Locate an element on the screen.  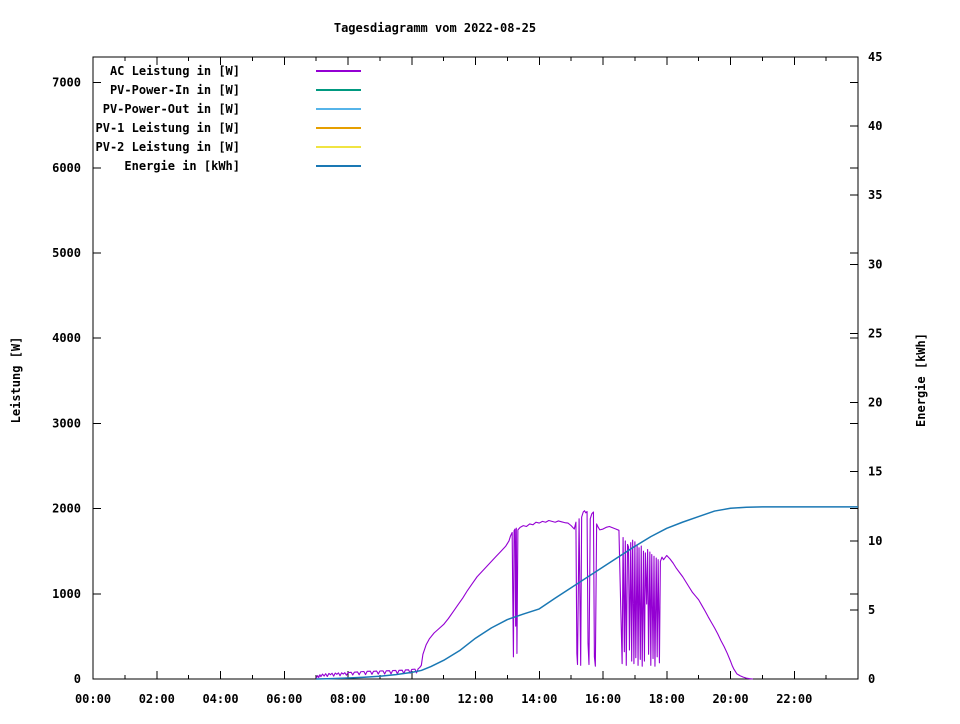
y-right-tick-label: 20 is located at coordinates (875, 403).